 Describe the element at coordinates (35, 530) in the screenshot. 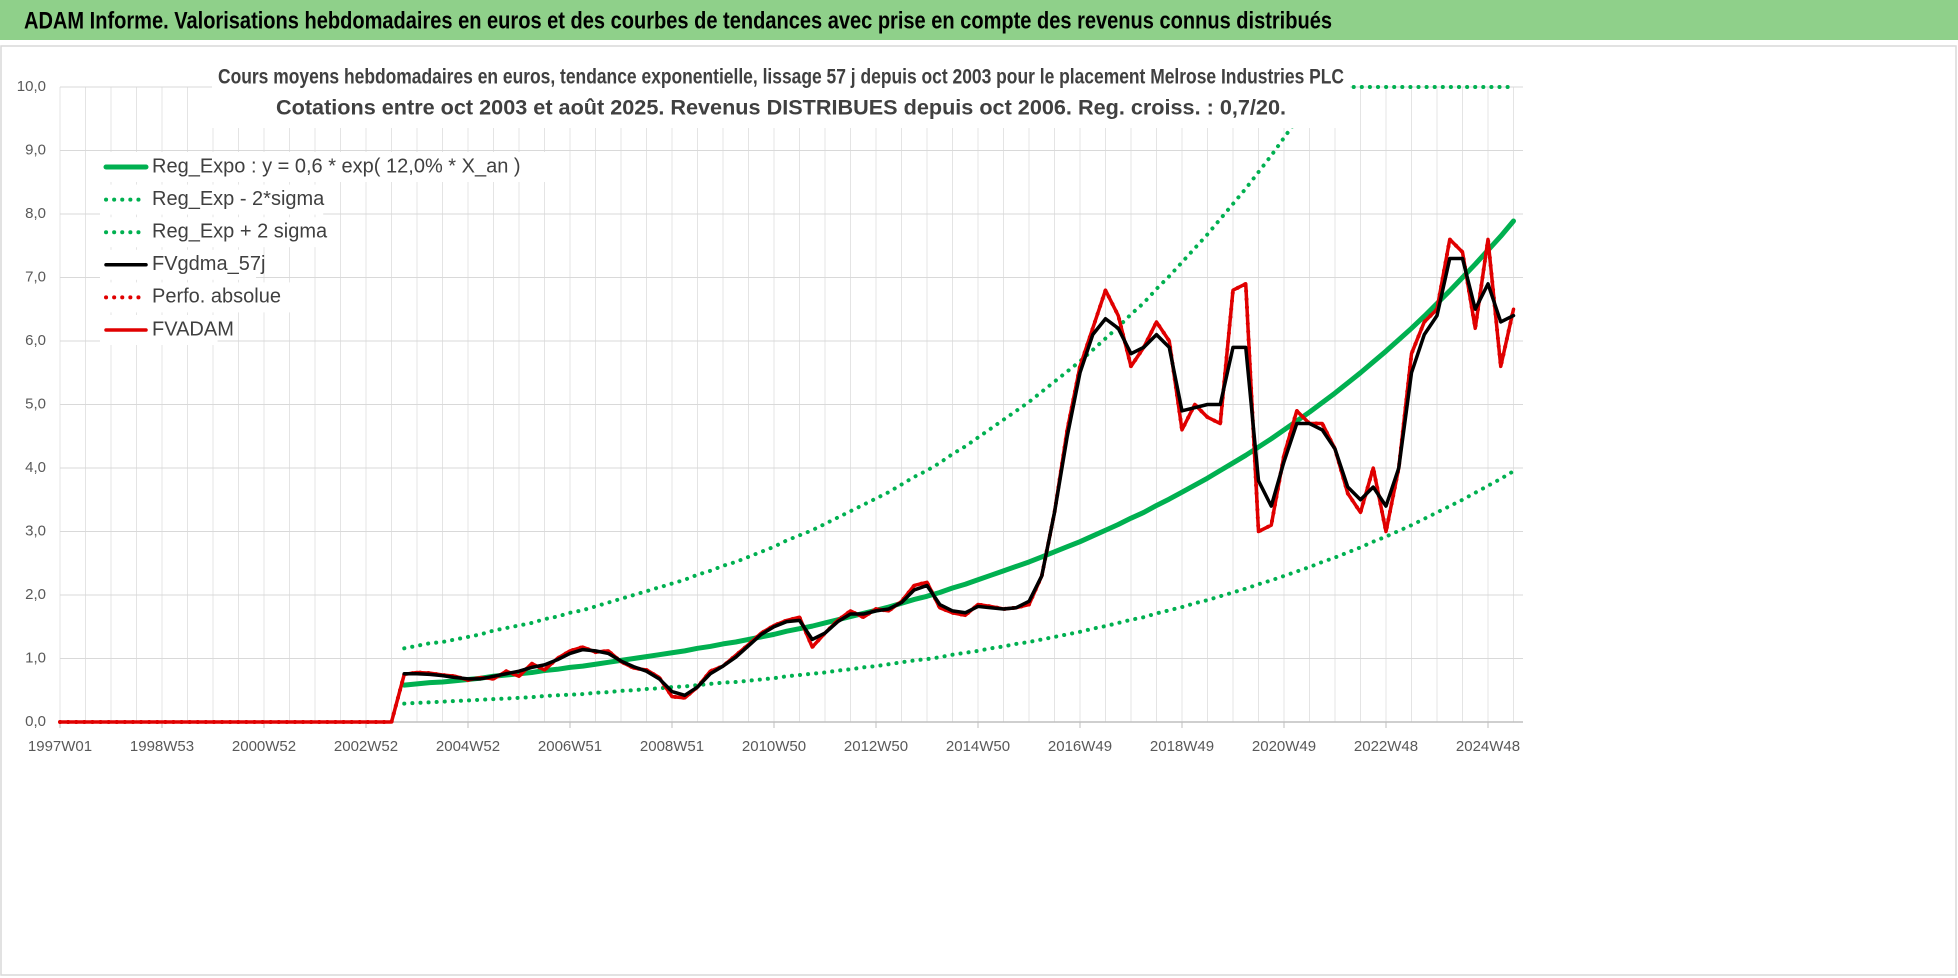

I see `y-tick-label: 3,0` at that location.